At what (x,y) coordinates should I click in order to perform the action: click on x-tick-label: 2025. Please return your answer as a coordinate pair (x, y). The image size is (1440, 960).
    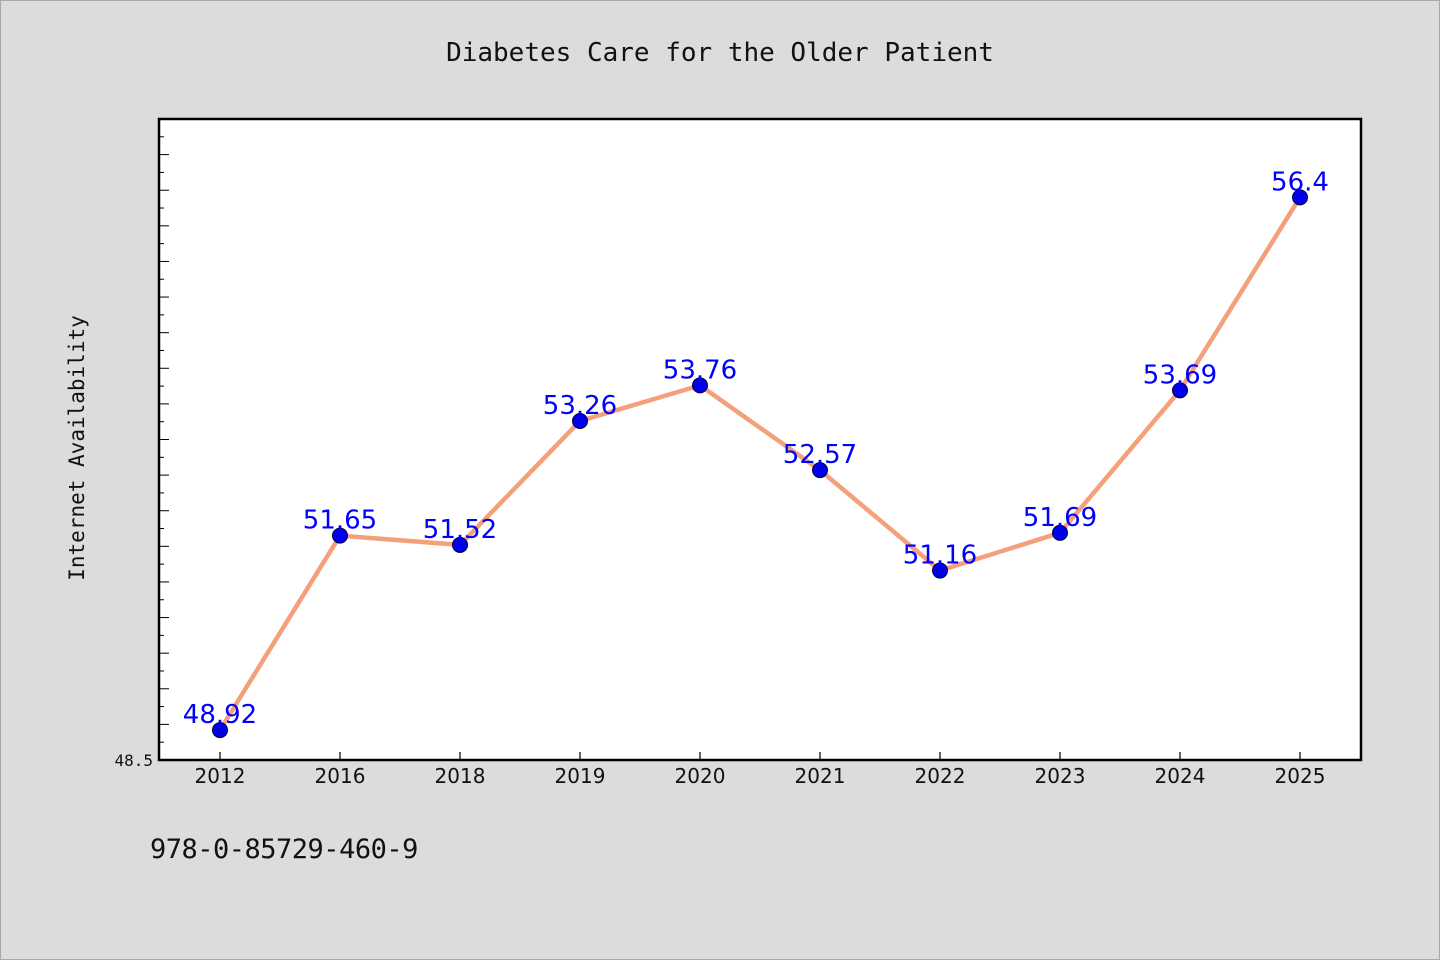
    Looking at the image, I should click on (1300, 776).